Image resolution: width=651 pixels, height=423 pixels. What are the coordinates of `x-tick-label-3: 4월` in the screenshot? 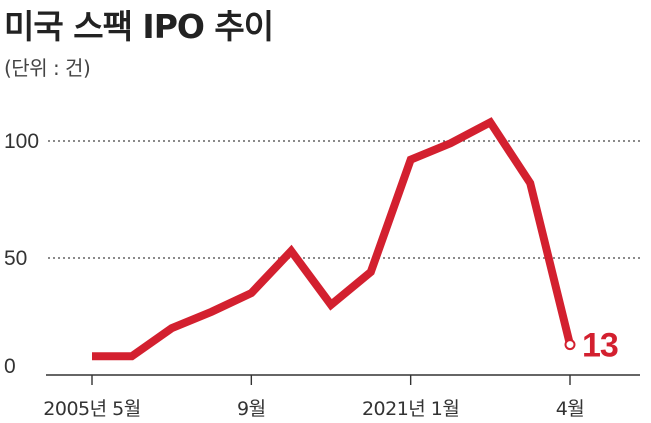 It's located at (570, 409).